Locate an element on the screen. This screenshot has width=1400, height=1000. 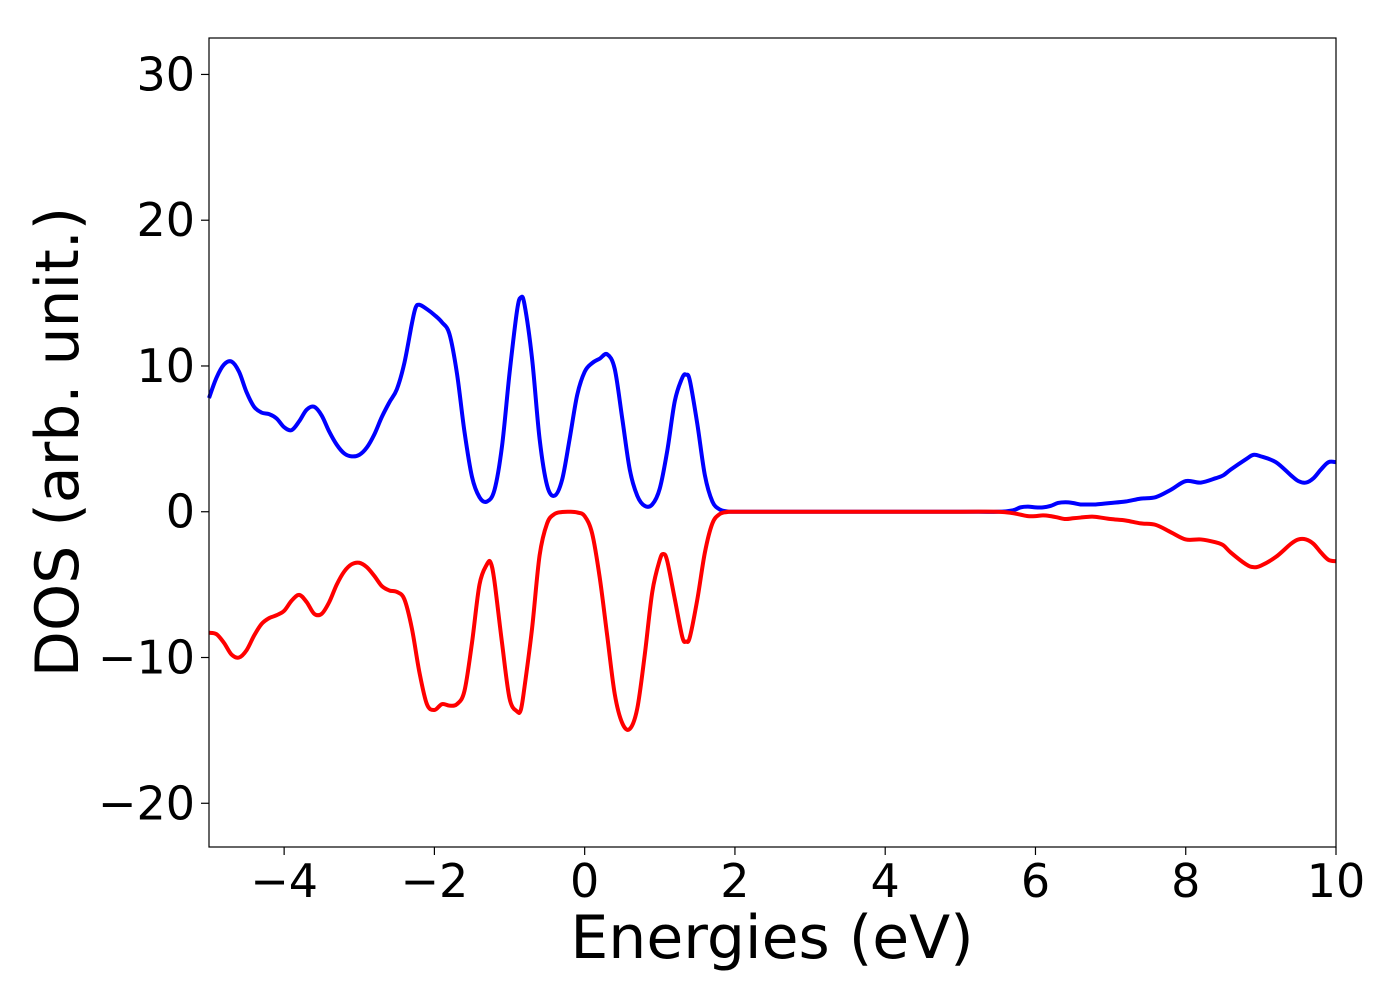
x-tick-label: −4 is located at coordinates (284, 881).